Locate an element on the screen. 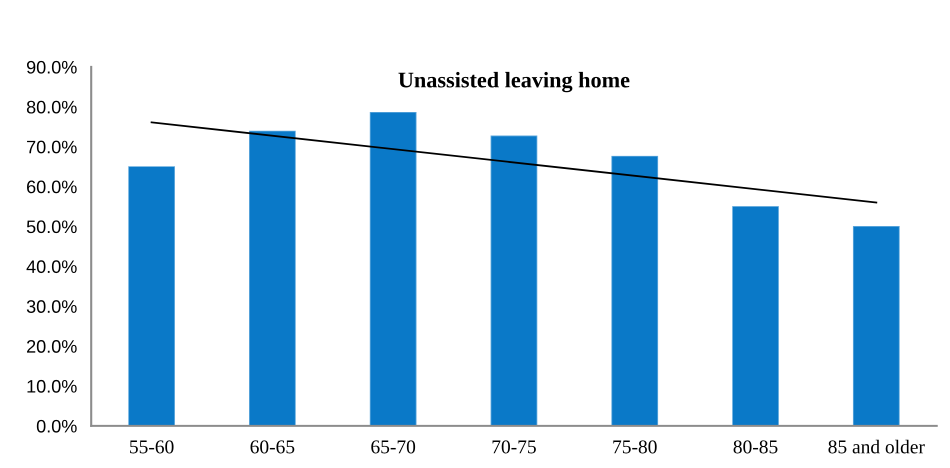 The image size is (950, 468). y-tick-label: 60.0% is located at coordinates (52, 187).